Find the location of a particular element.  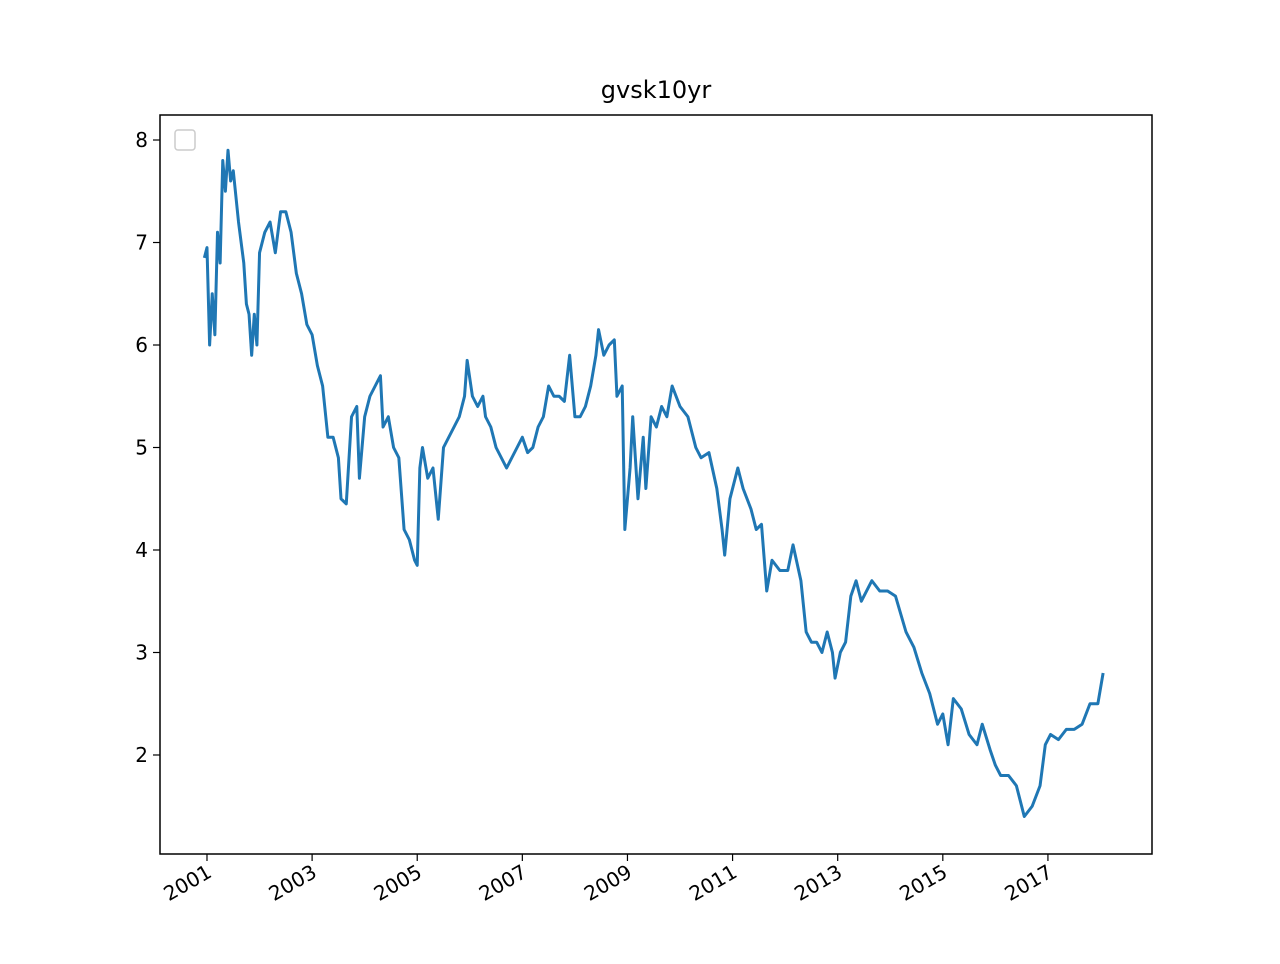

y-tick-label: 6 is located at coordinates (141, 345).